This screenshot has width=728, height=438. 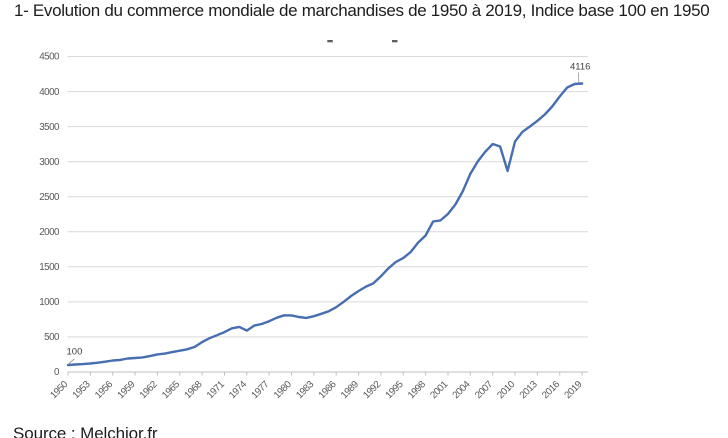 What do you see at coordinates (484, 390) in the screenshot?
I see `svg-text: 2007` at bounding box center [484, 390].